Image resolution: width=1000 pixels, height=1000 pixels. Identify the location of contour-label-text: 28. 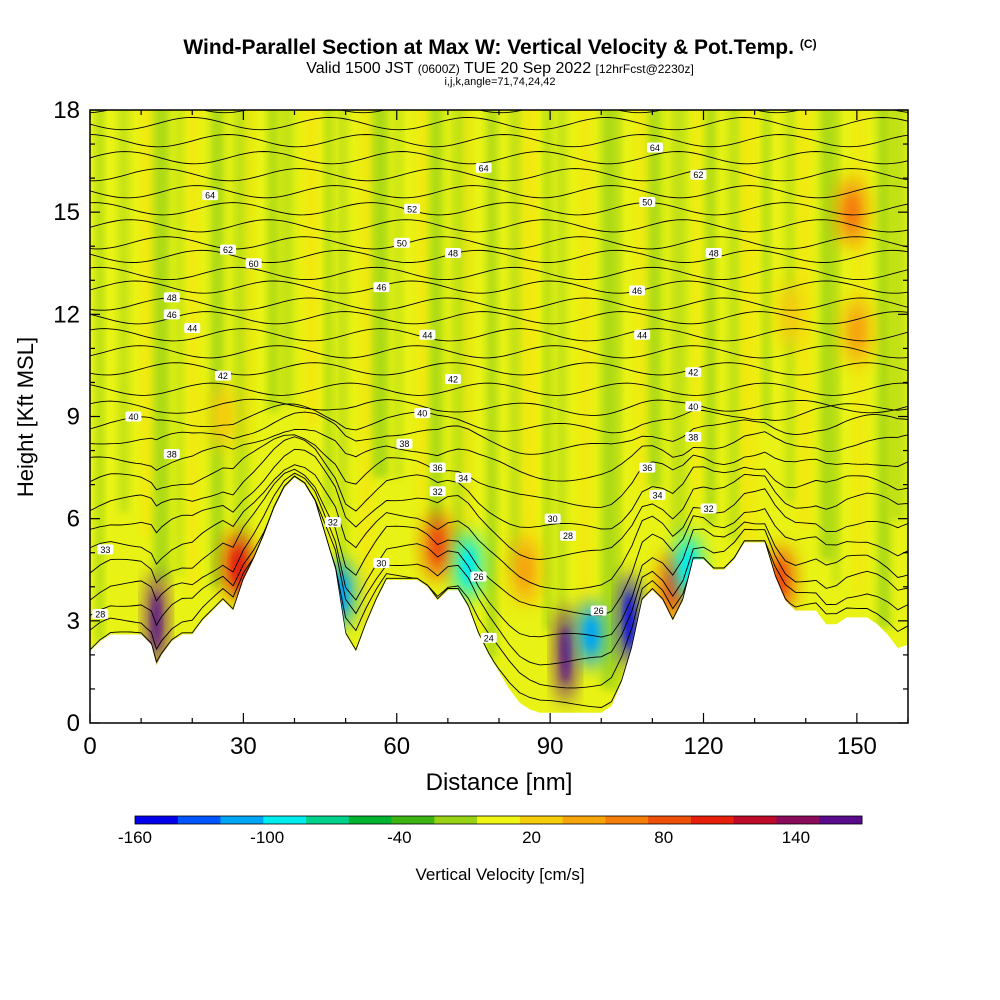
(568, 536).